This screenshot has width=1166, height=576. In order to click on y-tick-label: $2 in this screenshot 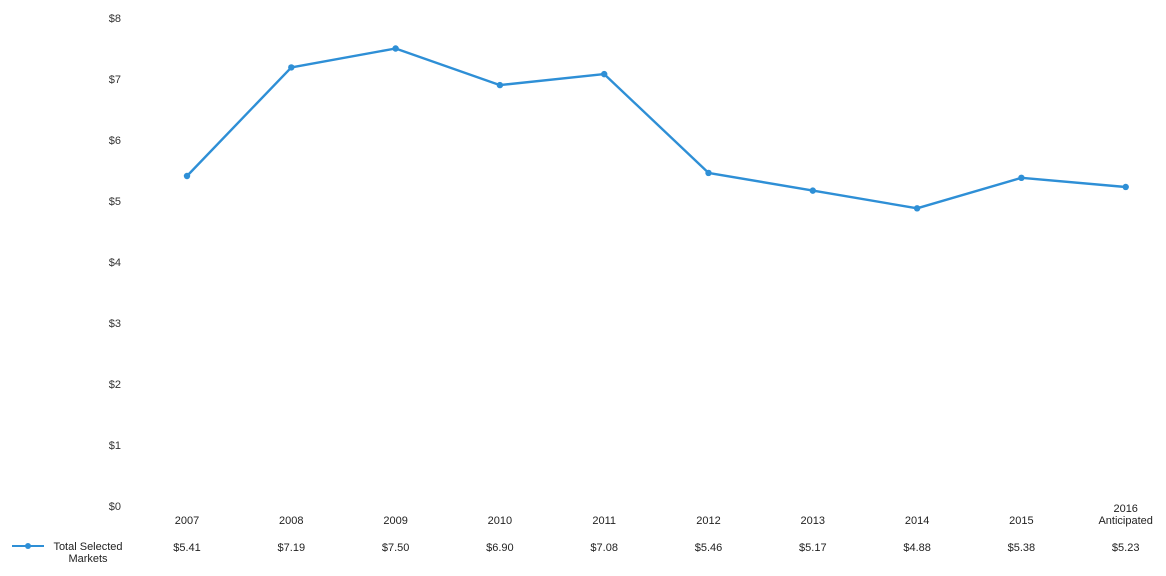, I will do `click(115, 385)`.